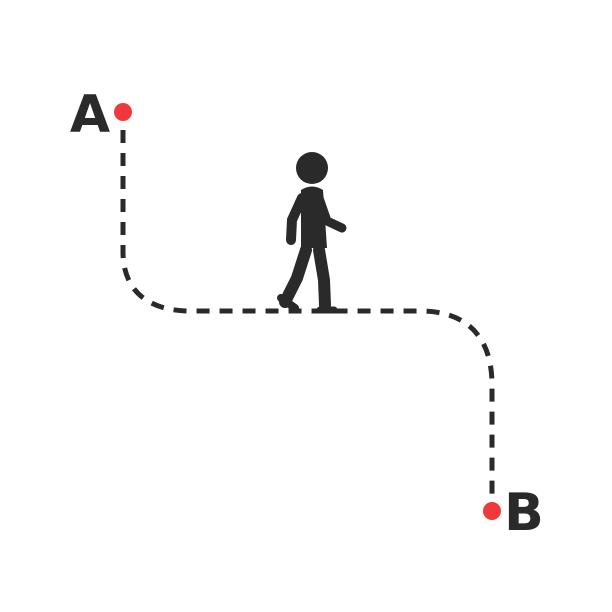 This screenshot has width=612, height=612. What do you see at coordinates (330, 213) in the screenshot?
I see `walking-person-front-arm` at bounding box center [330, 213].